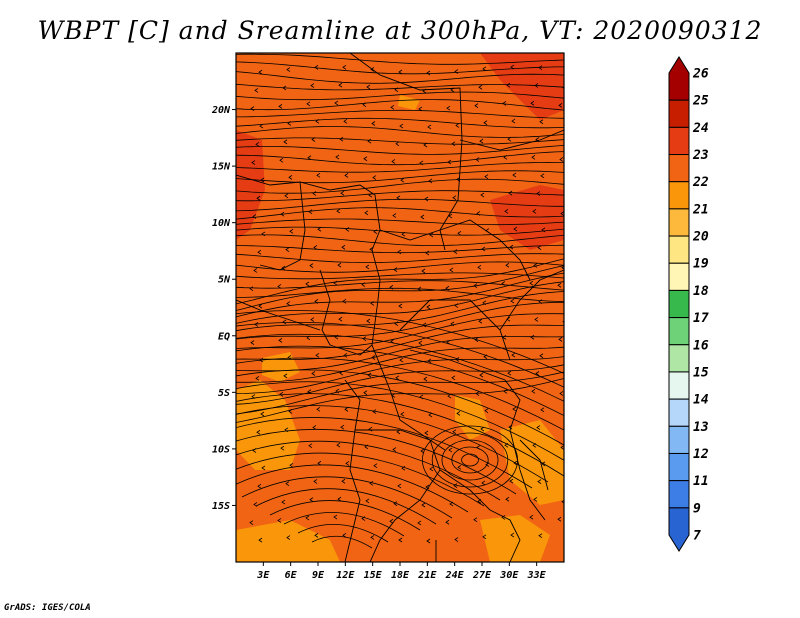 The height and width of the screenshot is (618, 800). I want to click on lon-tick-label: 3E, so click(263, 575).